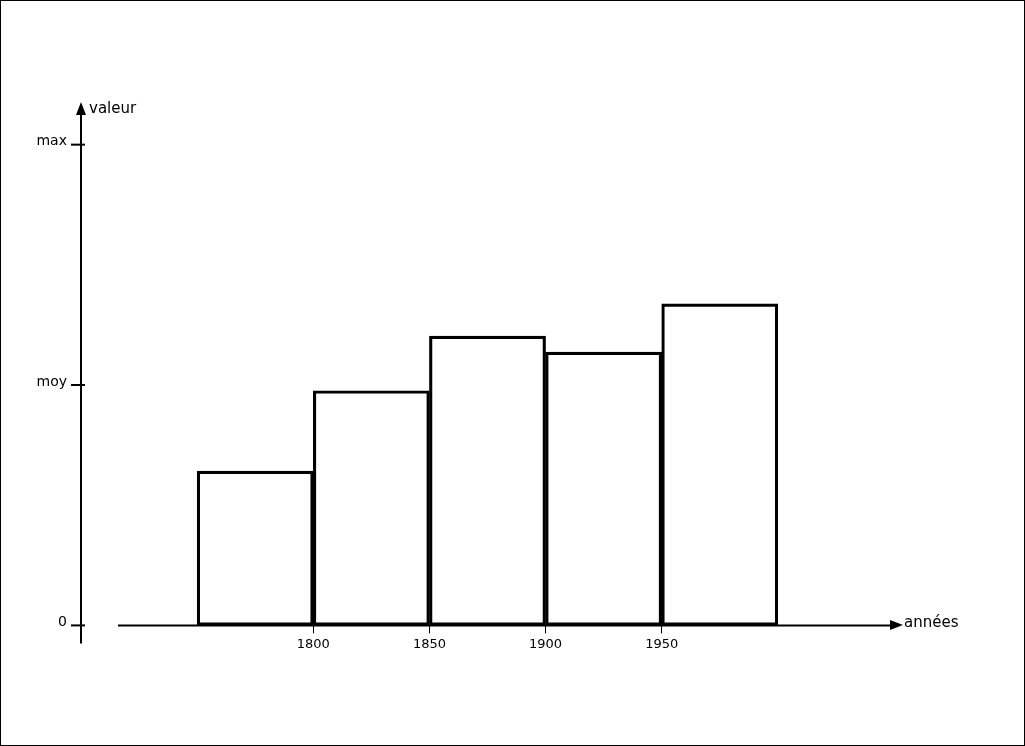 Image resolution: width=1025 pixels, height=746 pixels. Describe the element at coordinates (313, 643) in the screenshot. I see `x-tick-label: 1800` at that location.